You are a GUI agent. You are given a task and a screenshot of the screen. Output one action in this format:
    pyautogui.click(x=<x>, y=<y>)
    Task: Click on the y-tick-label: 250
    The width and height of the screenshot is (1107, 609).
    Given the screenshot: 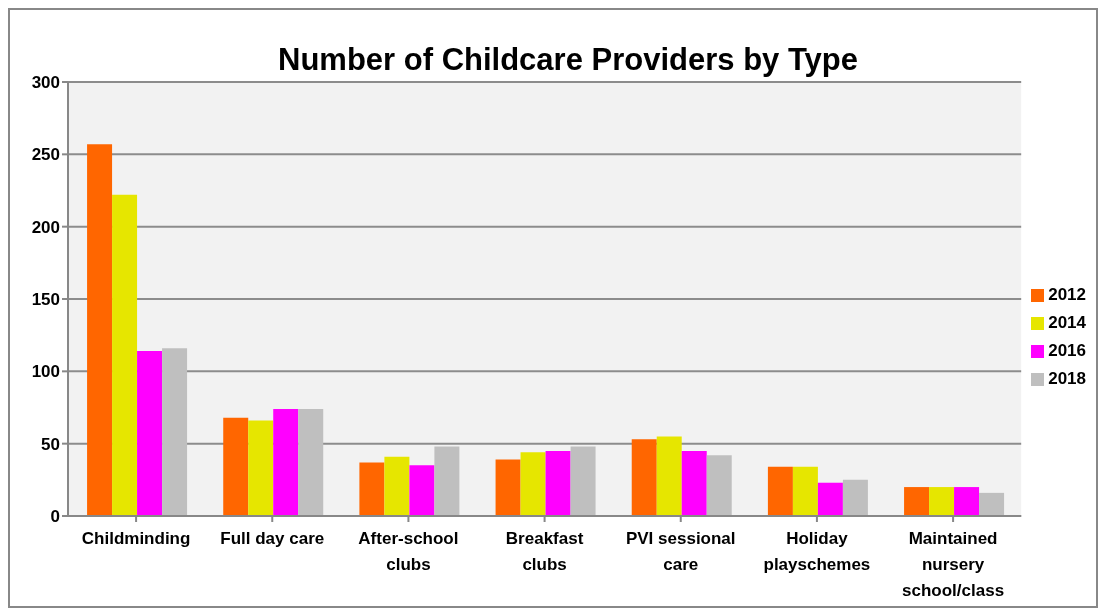 What is the action you would take?
    pyautogui.click(x=45, y=155)
    